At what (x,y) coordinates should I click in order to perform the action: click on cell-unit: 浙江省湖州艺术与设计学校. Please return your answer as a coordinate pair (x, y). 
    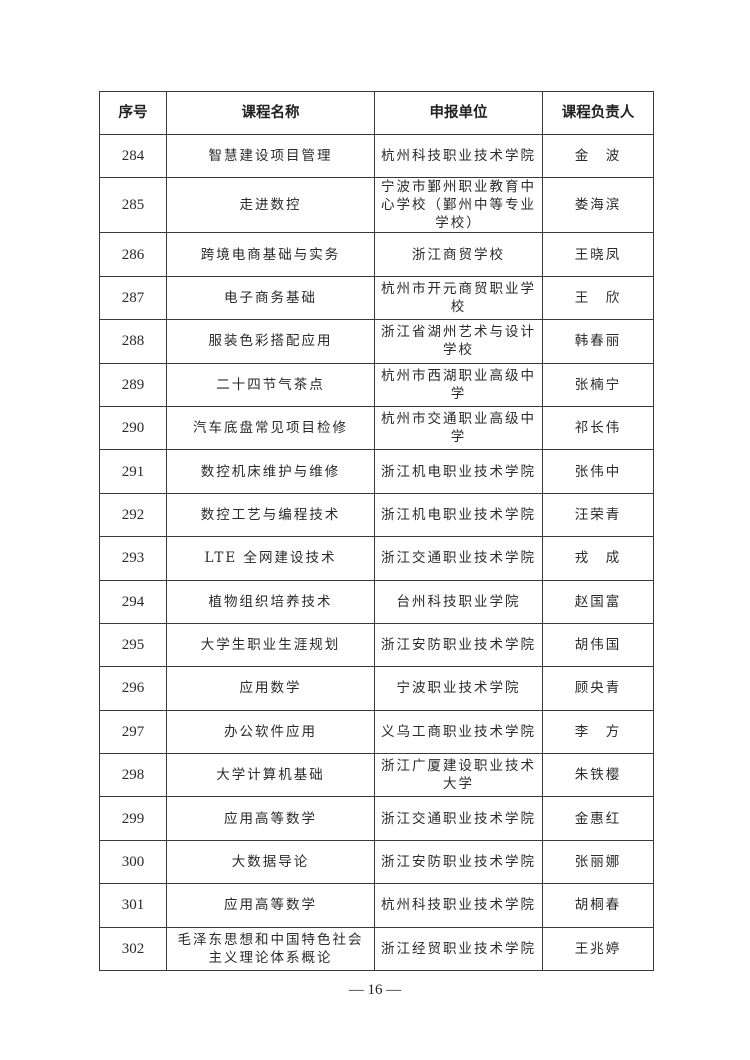
    Looking at the image, I should click on (458, 341).